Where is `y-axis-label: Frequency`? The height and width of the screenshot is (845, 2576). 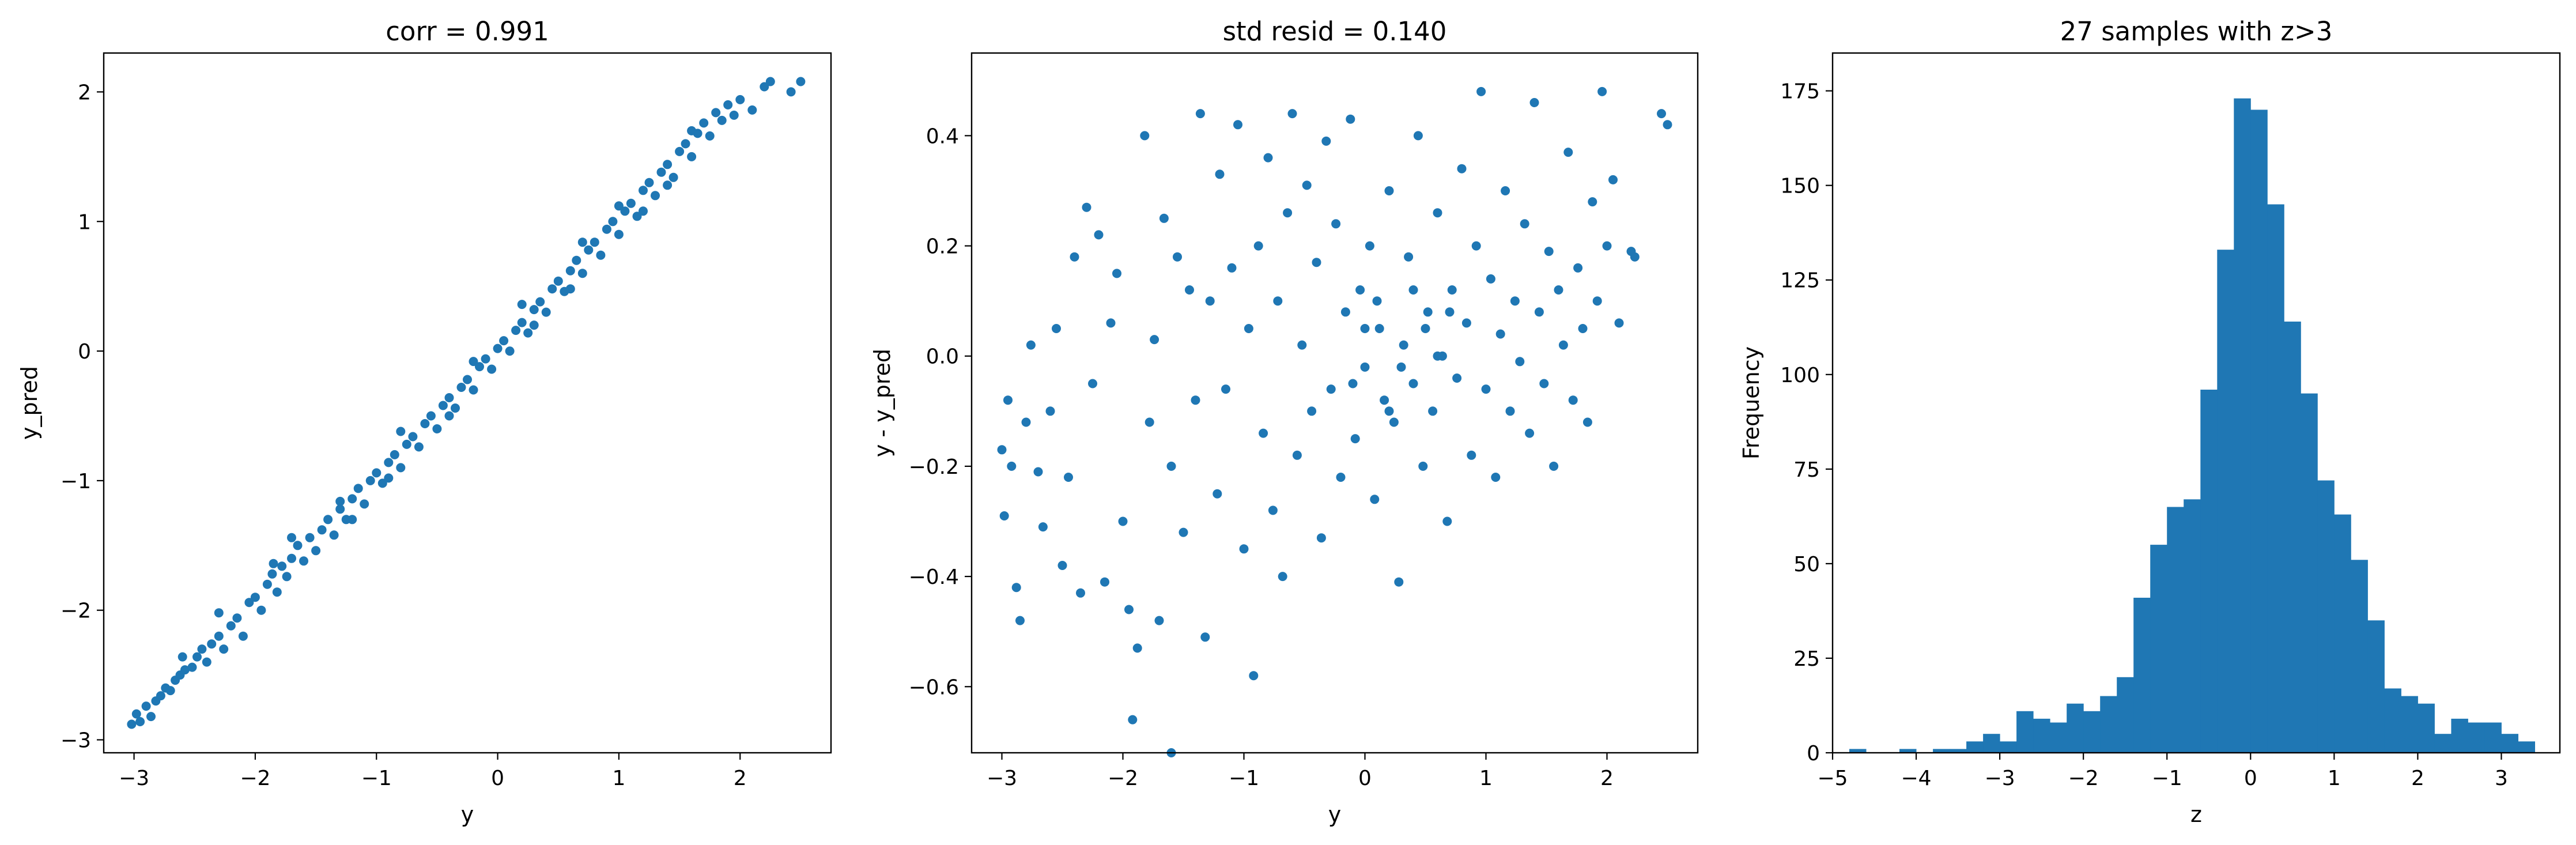 y-axis-label: Frequency is located at coordinates (1751, 403).